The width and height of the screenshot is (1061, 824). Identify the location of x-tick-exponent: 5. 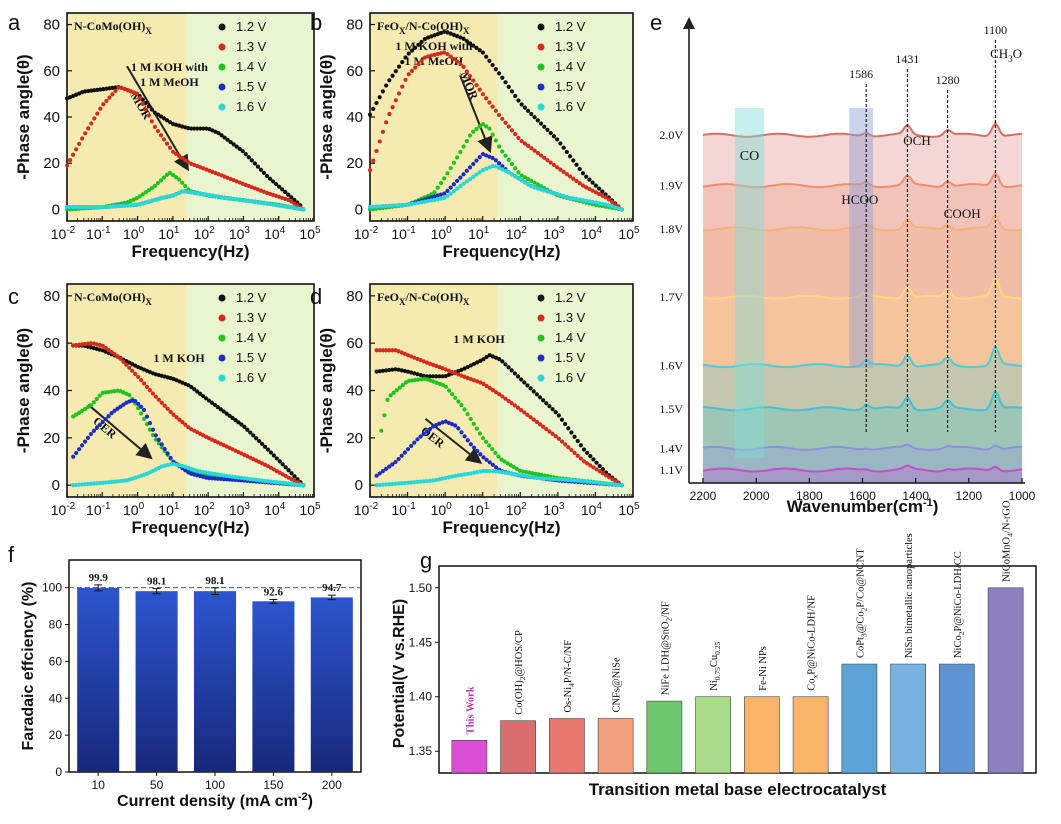
(318, 230).